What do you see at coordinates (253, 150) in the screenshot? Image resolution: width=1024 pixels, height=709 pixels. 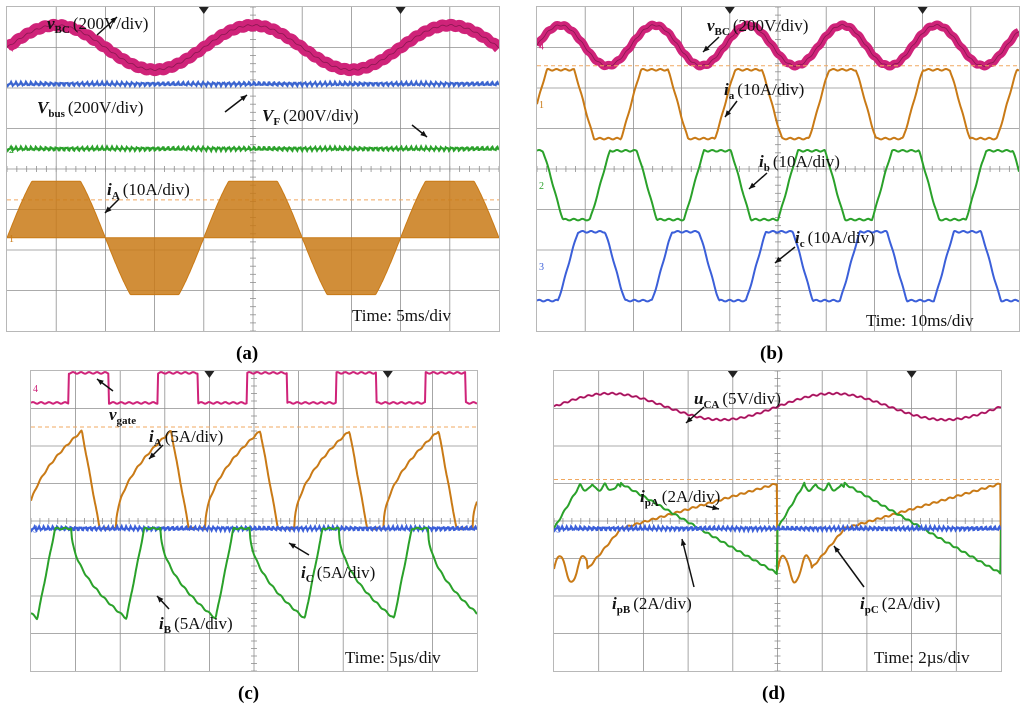 I see `series-VF: 2` at bounding box center [253, 150].